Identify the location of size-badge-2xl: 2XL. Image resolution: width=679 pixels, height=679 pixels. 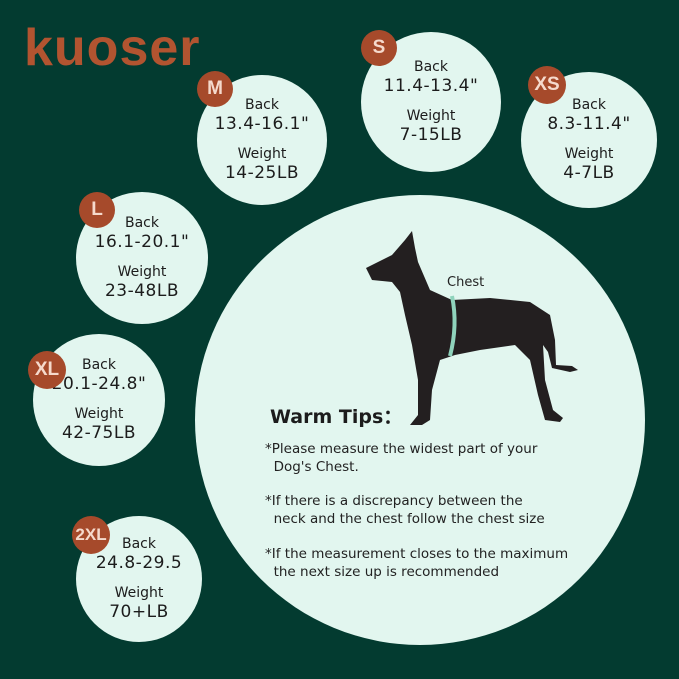
(91, 535).